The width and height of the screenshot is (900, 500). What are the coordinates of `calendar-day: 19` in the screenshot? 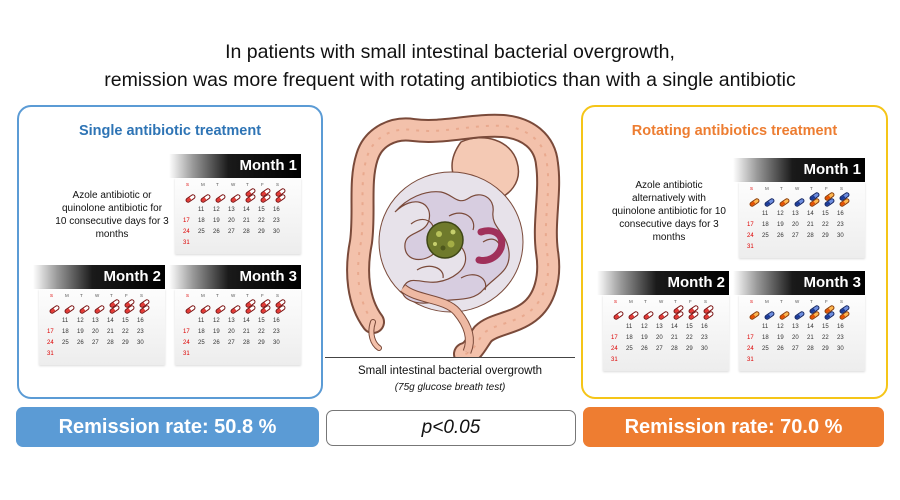 It's located at (216, 221).